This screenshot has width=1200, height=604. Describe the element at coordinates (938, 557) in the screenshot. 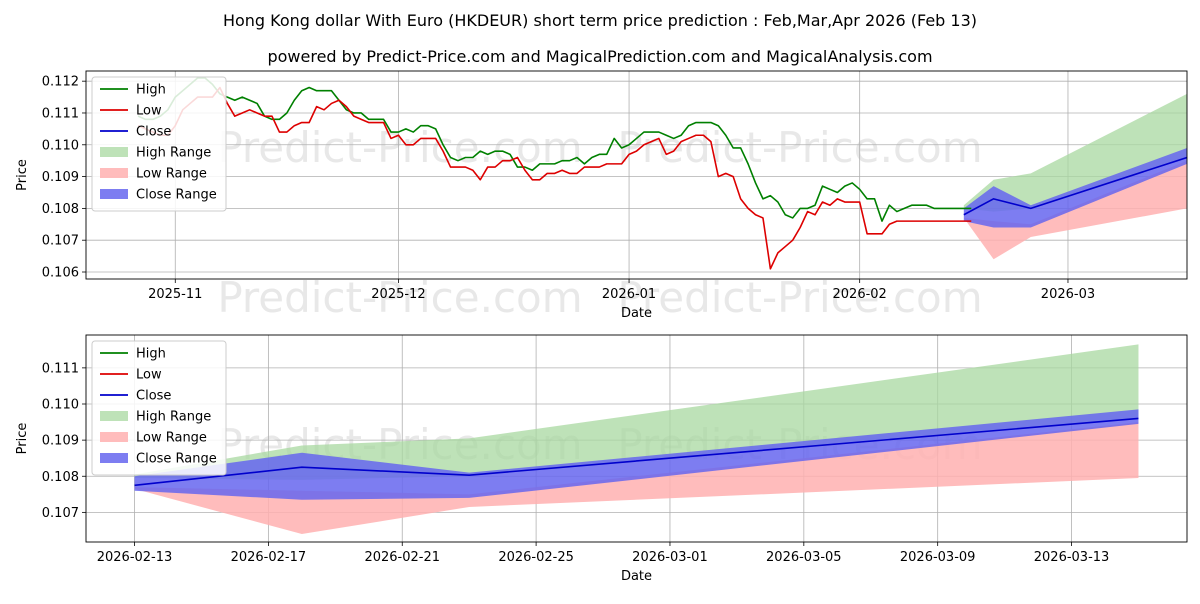

I see `x-tick-label-bottom-6: 2026-03-09` at that location.